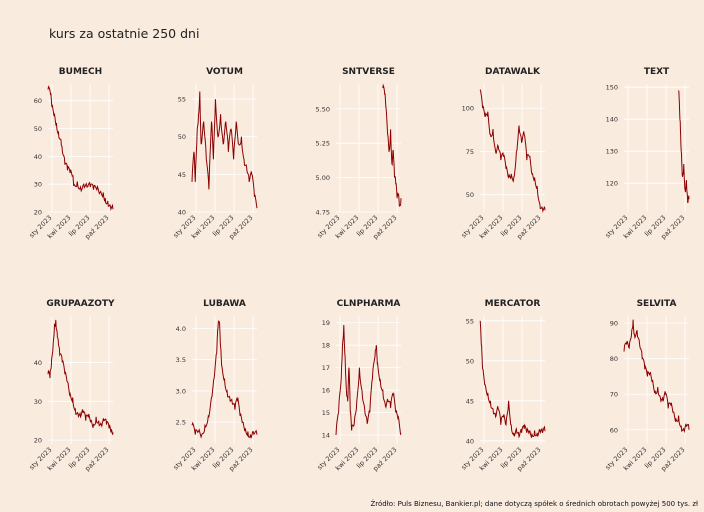 The image size is (704, 512). I want to click on y-tick-label: 2.5, so click(181, 423).